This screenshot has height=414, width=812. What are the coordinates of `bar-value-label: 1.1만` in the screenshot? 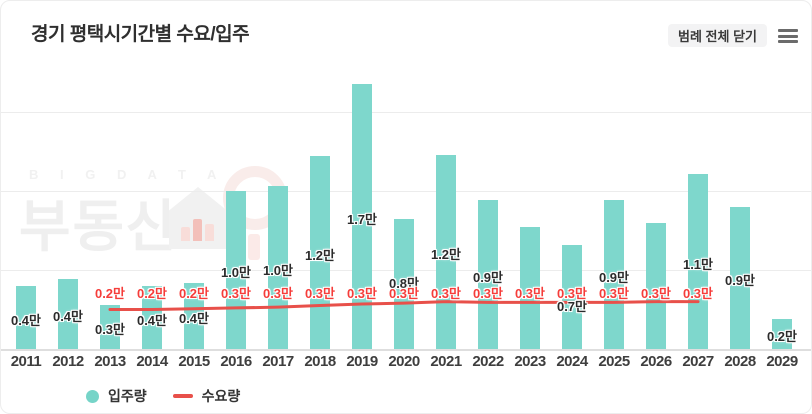 It's located at (698, 264).